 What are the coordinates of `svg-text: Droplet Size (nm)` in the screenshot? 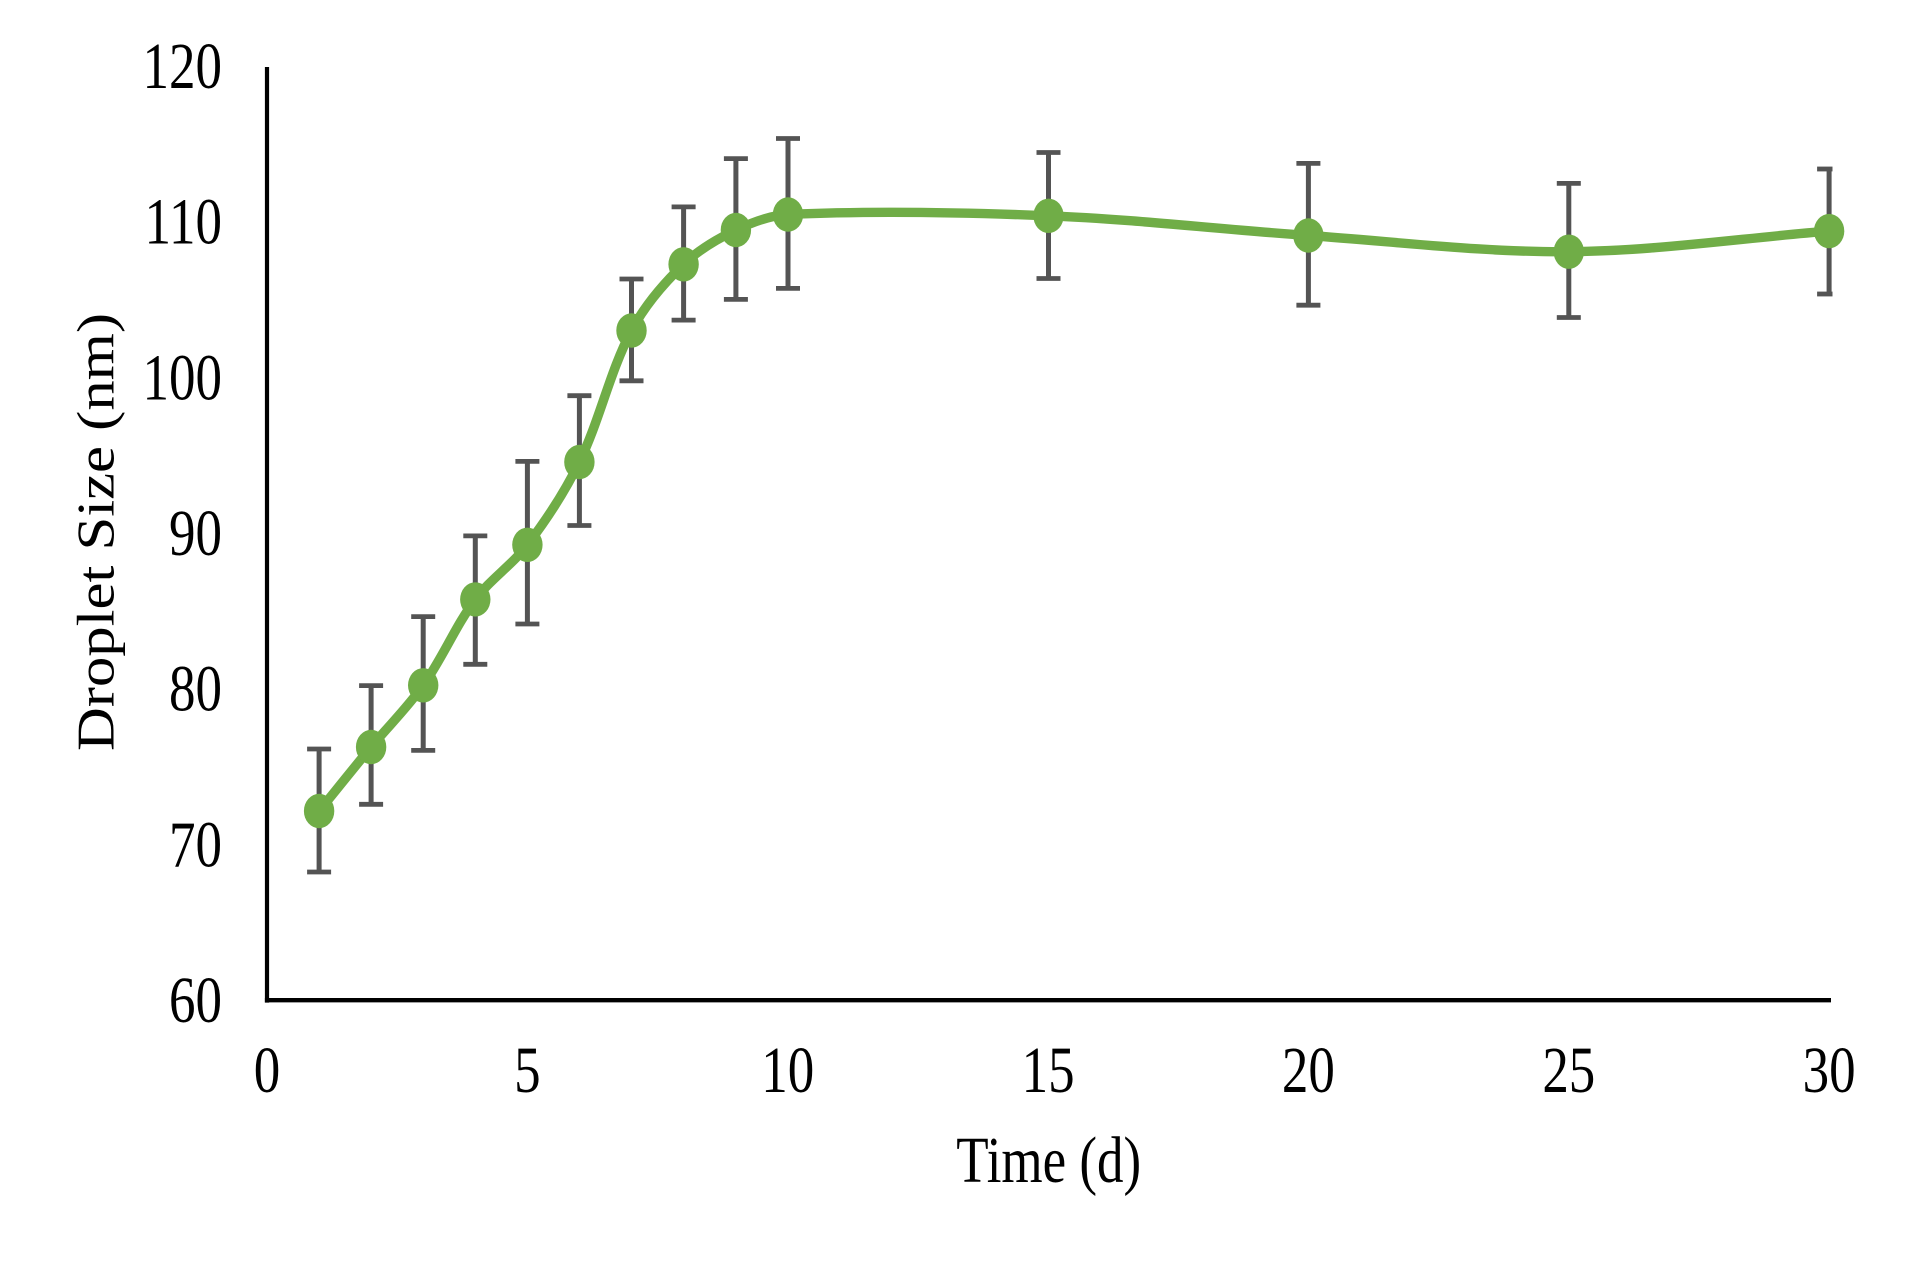 It's located at (96, 532).